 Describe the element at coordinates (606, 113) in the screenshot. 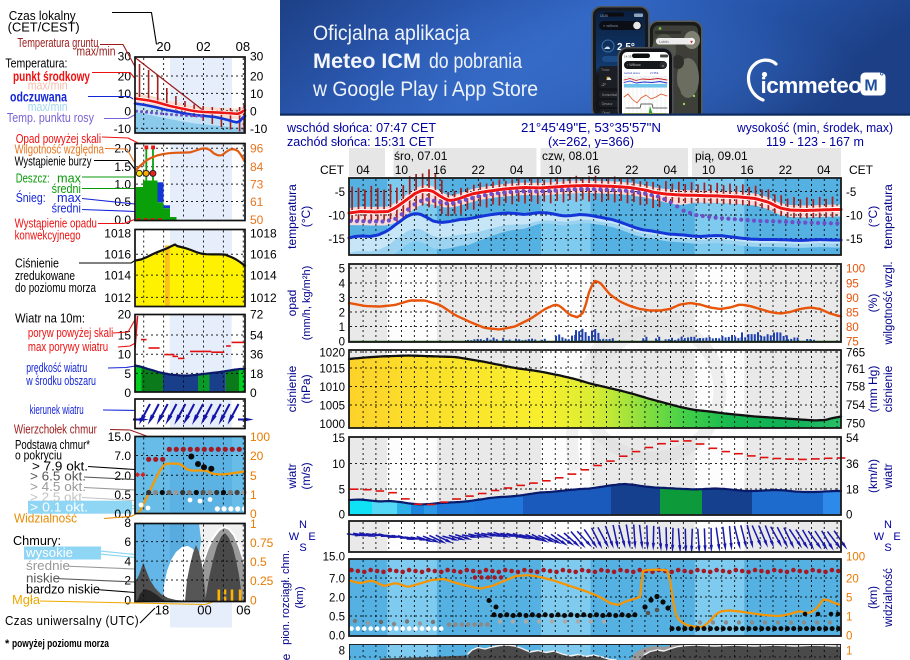

I see `svg-text: Opad` at that location.